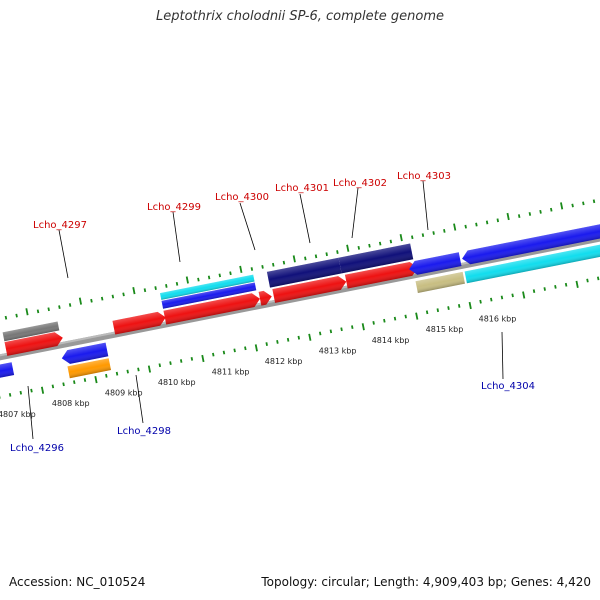 Image resolution: width=600 pixels, height=600 pixels. I want to click on gene-lcho-4302-feature, so click(307, 280).